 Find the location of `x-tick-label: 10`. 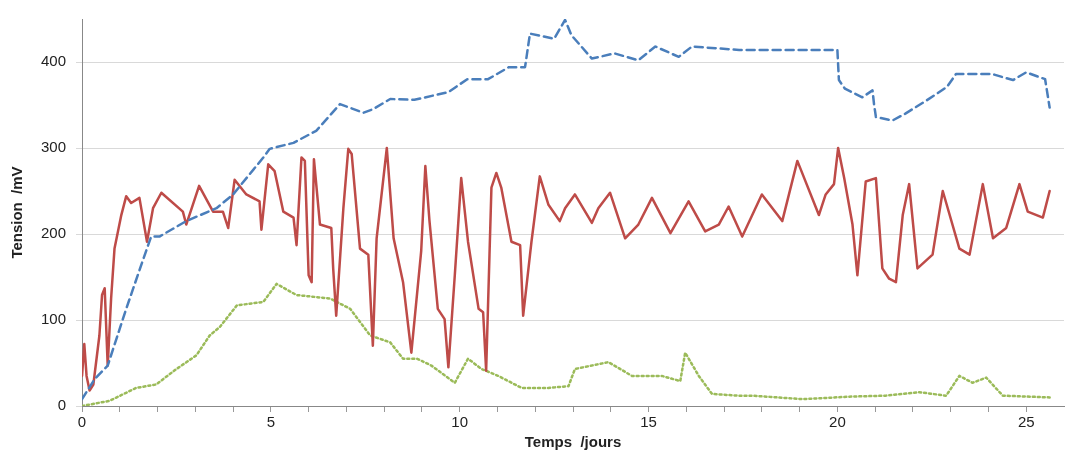

x-tick-label: 10 is located at coordinates (460, 422).